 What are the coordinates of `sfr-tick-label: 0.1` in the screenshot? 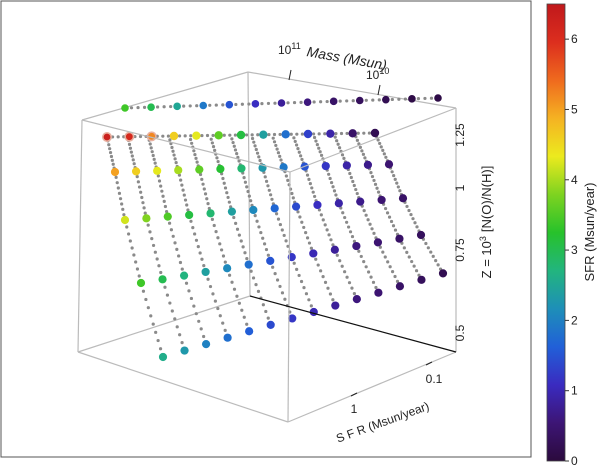 It's located at (434, 379).